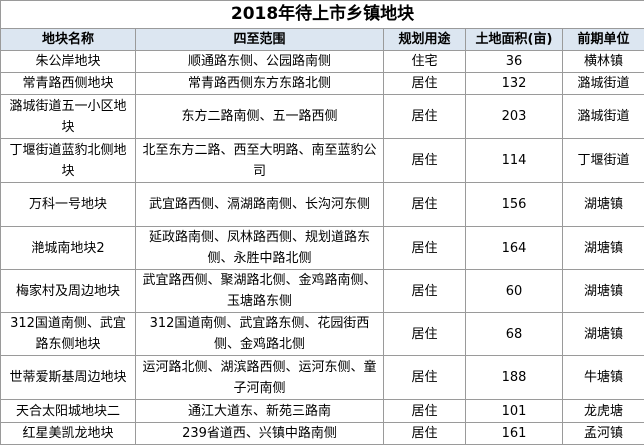  I want to click on cell: 世蒂爱斯基周边地块, so click(68, 377).